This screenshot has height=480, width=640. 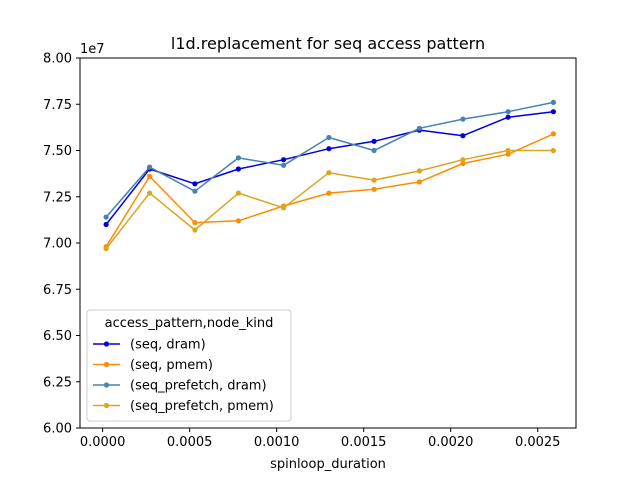 What do you see at coordinates (92, 49) in the screenshot?
I see `y-offset-label: 1e7` at bounding box center [92, 49].